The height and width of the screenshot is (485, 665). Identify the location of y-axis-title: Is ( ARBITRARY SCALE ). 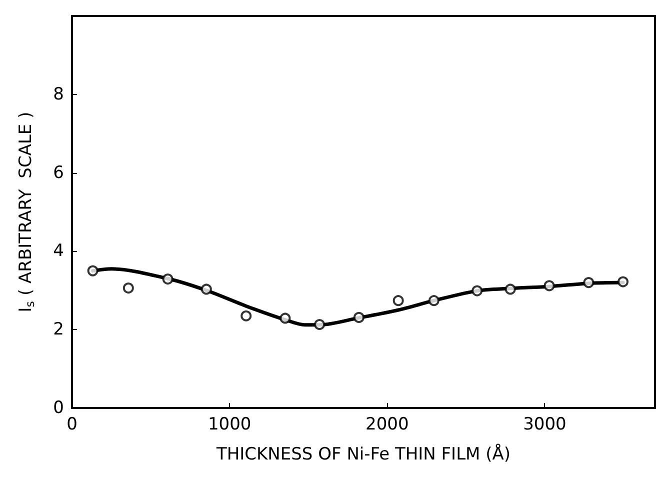
(26, 212).